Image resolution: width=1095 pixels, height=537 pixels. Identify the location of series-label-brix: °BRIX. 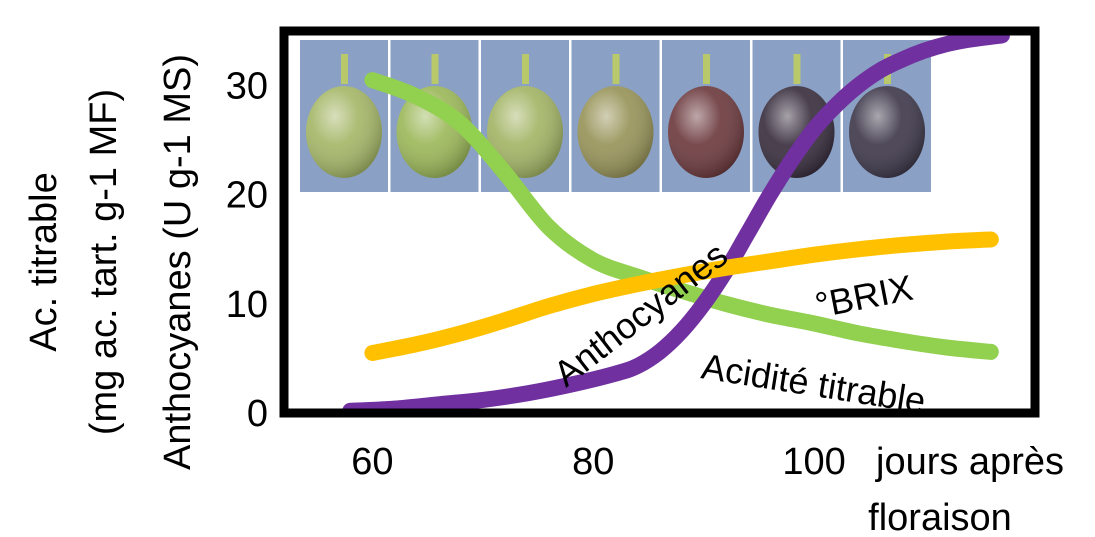
(864, 296).